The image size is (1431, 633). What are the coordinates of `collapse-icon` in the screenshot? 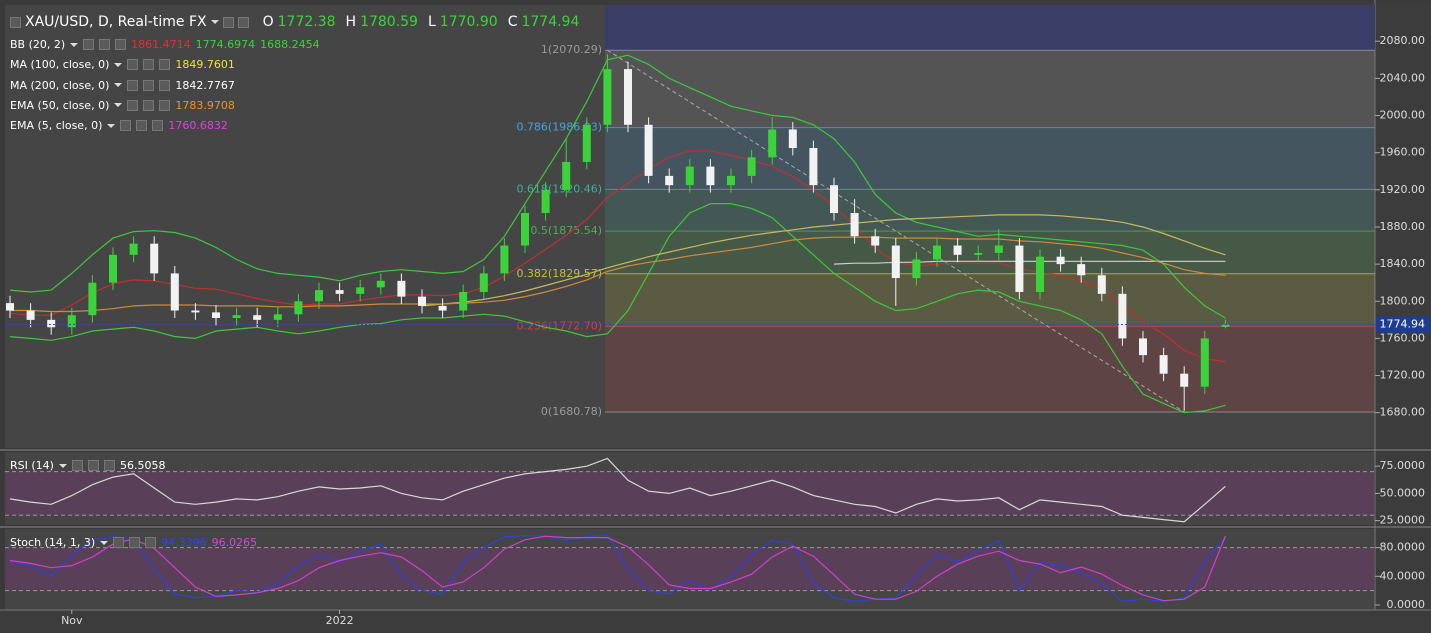 It's located at (15, 22).